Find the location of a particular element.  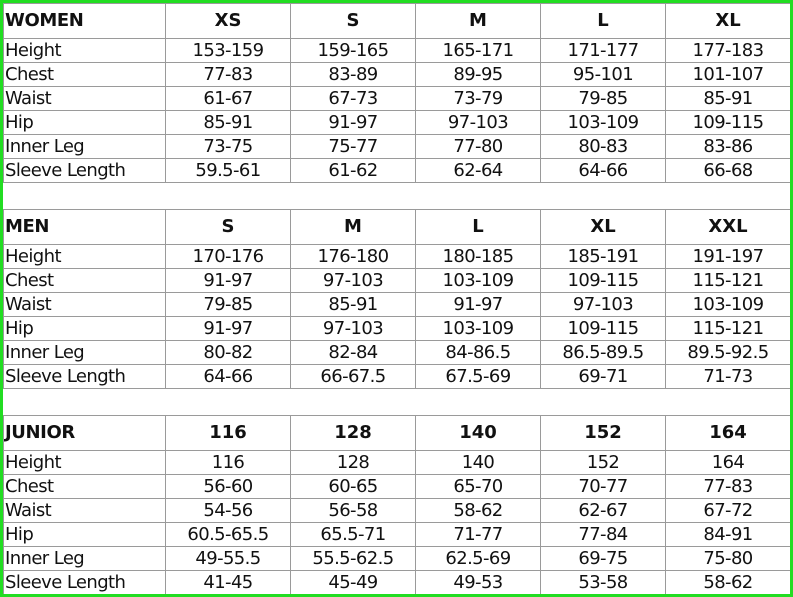

section-header-men: MEN S M L XL XXL is located at coordinates (396, 227).